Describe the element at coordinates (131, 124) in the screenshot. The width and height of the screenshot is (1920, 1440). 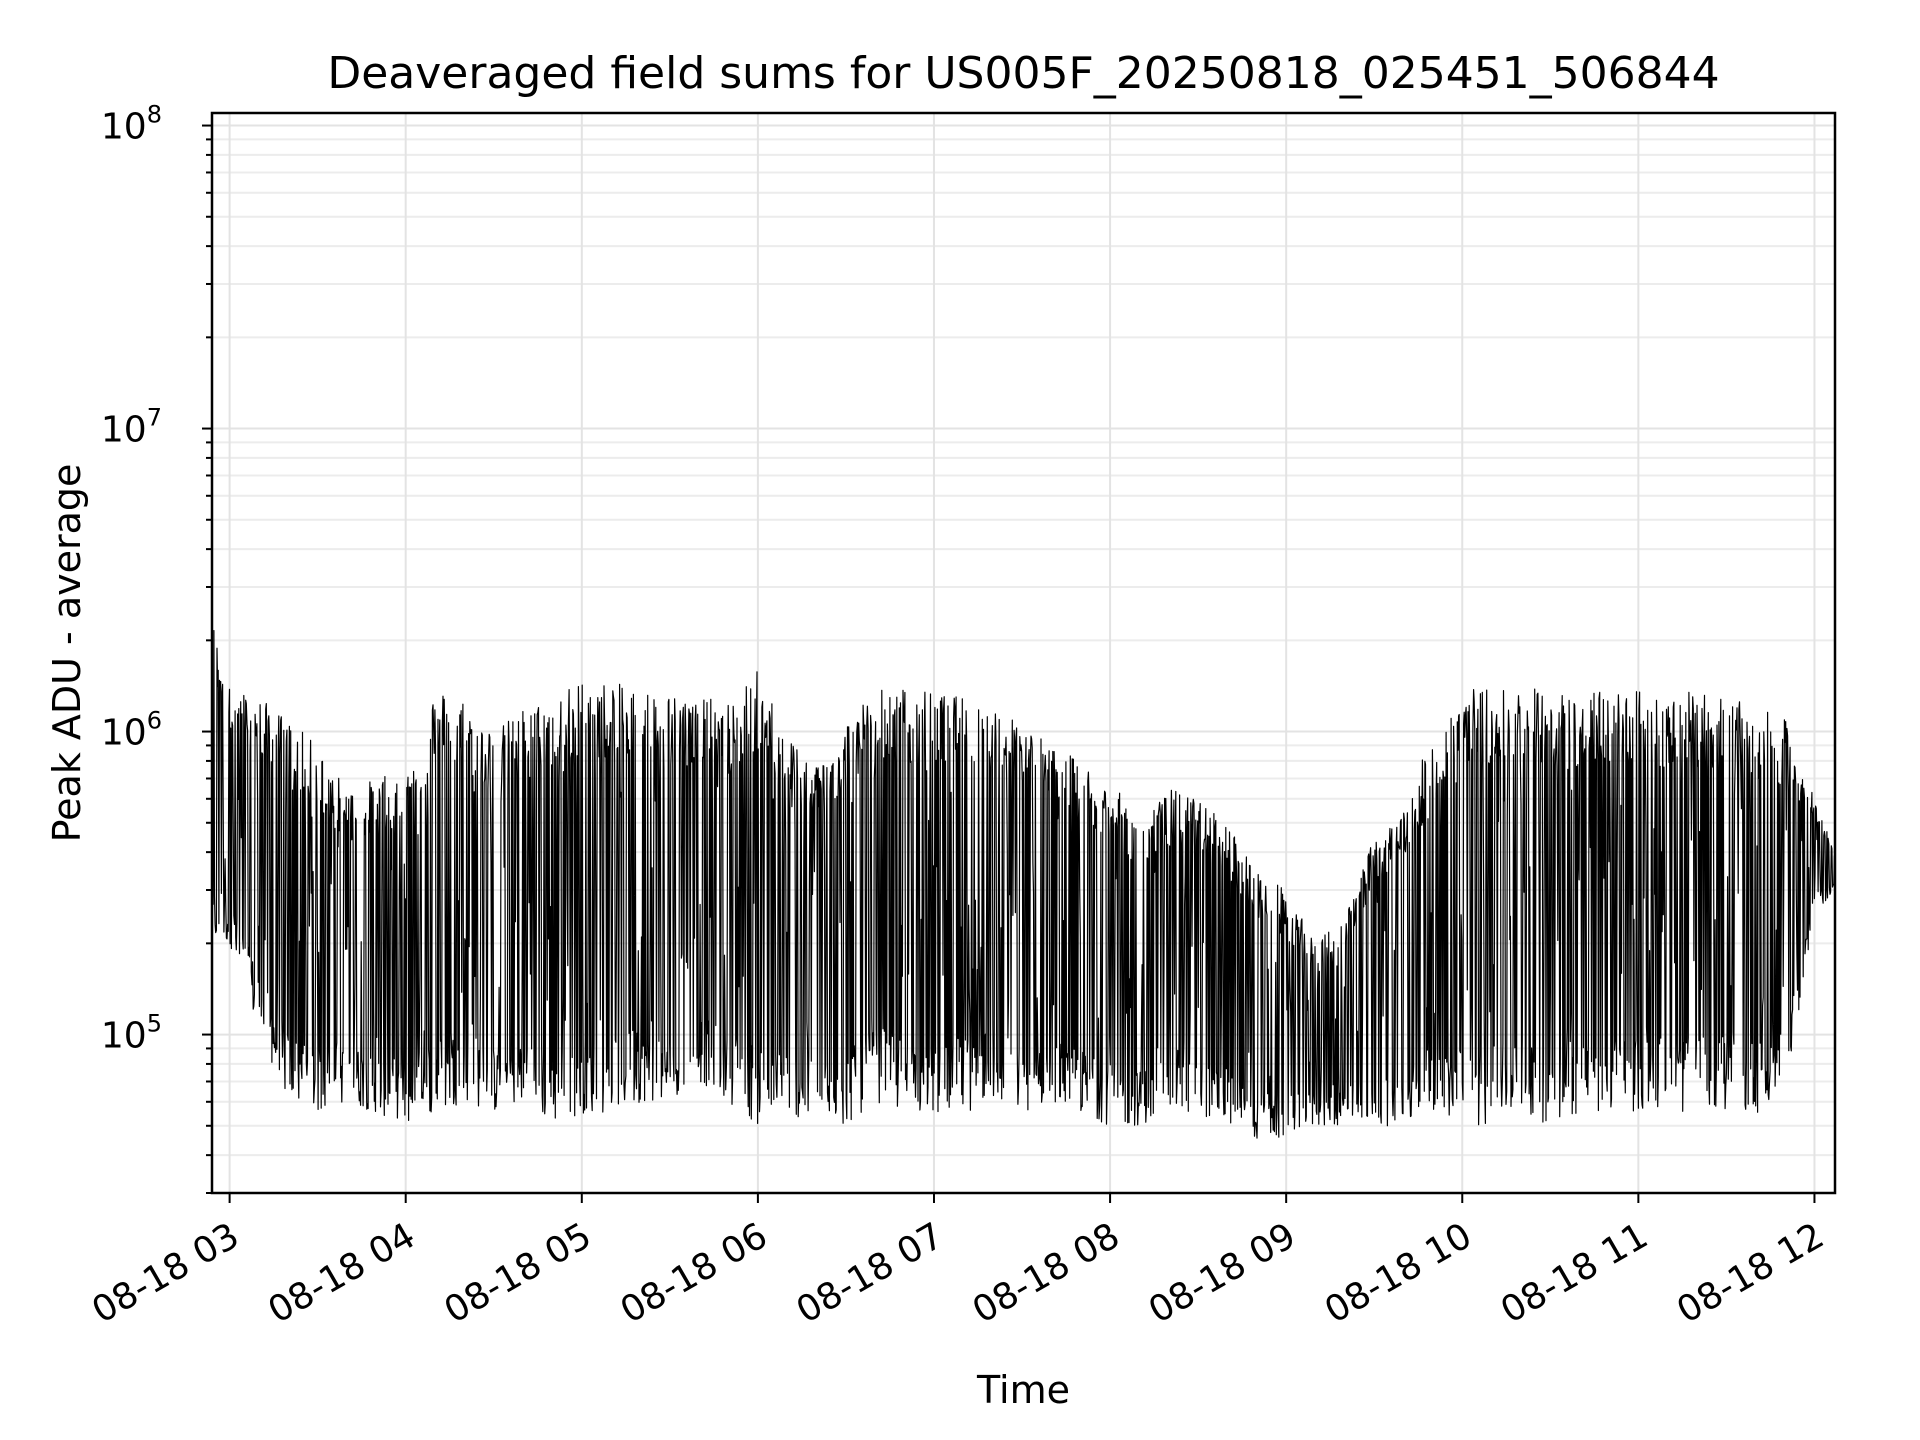
I see `y-tick-label: 10⁸` at that location.